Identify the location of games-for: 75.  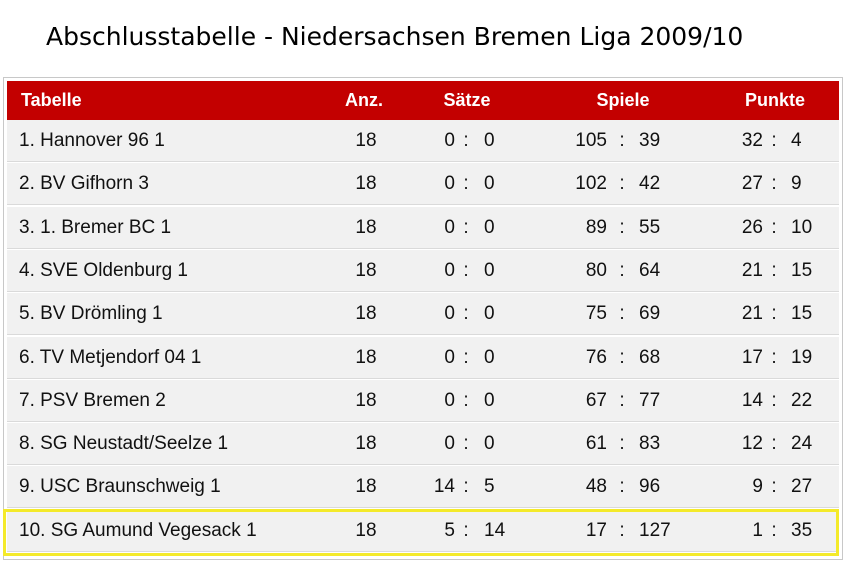
(596, 314).